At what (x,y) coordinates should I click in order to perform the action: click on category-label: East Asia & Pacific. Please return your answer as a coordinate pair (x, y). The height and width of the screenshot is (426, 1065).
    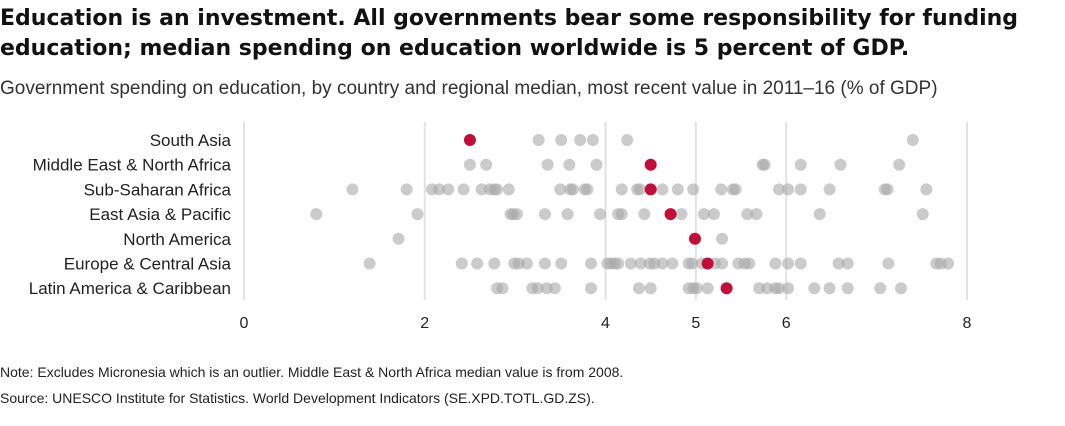
    Looking at the image, I should click on (160, 214).